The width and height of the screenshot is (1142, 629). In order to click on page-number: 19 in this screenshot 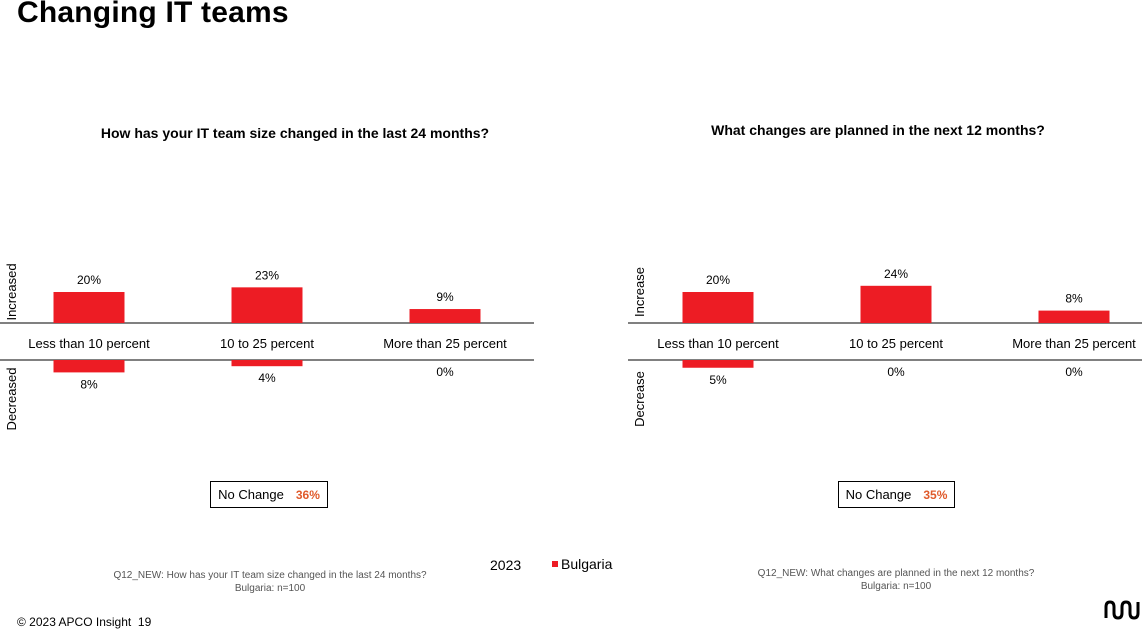, I will do `click(144, 622)`.